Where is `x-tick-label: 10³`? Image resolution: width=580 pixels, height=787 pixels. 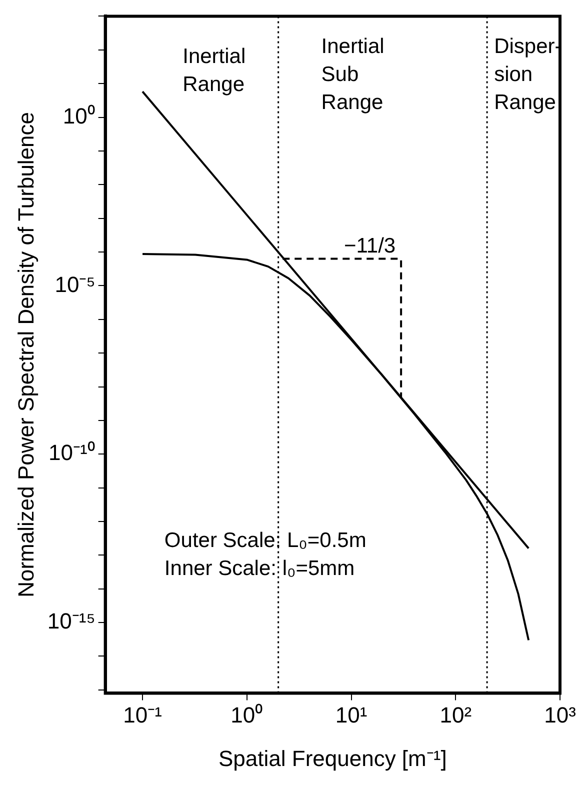
x-tick-label: 10³ is located at coordinates (560, 715).